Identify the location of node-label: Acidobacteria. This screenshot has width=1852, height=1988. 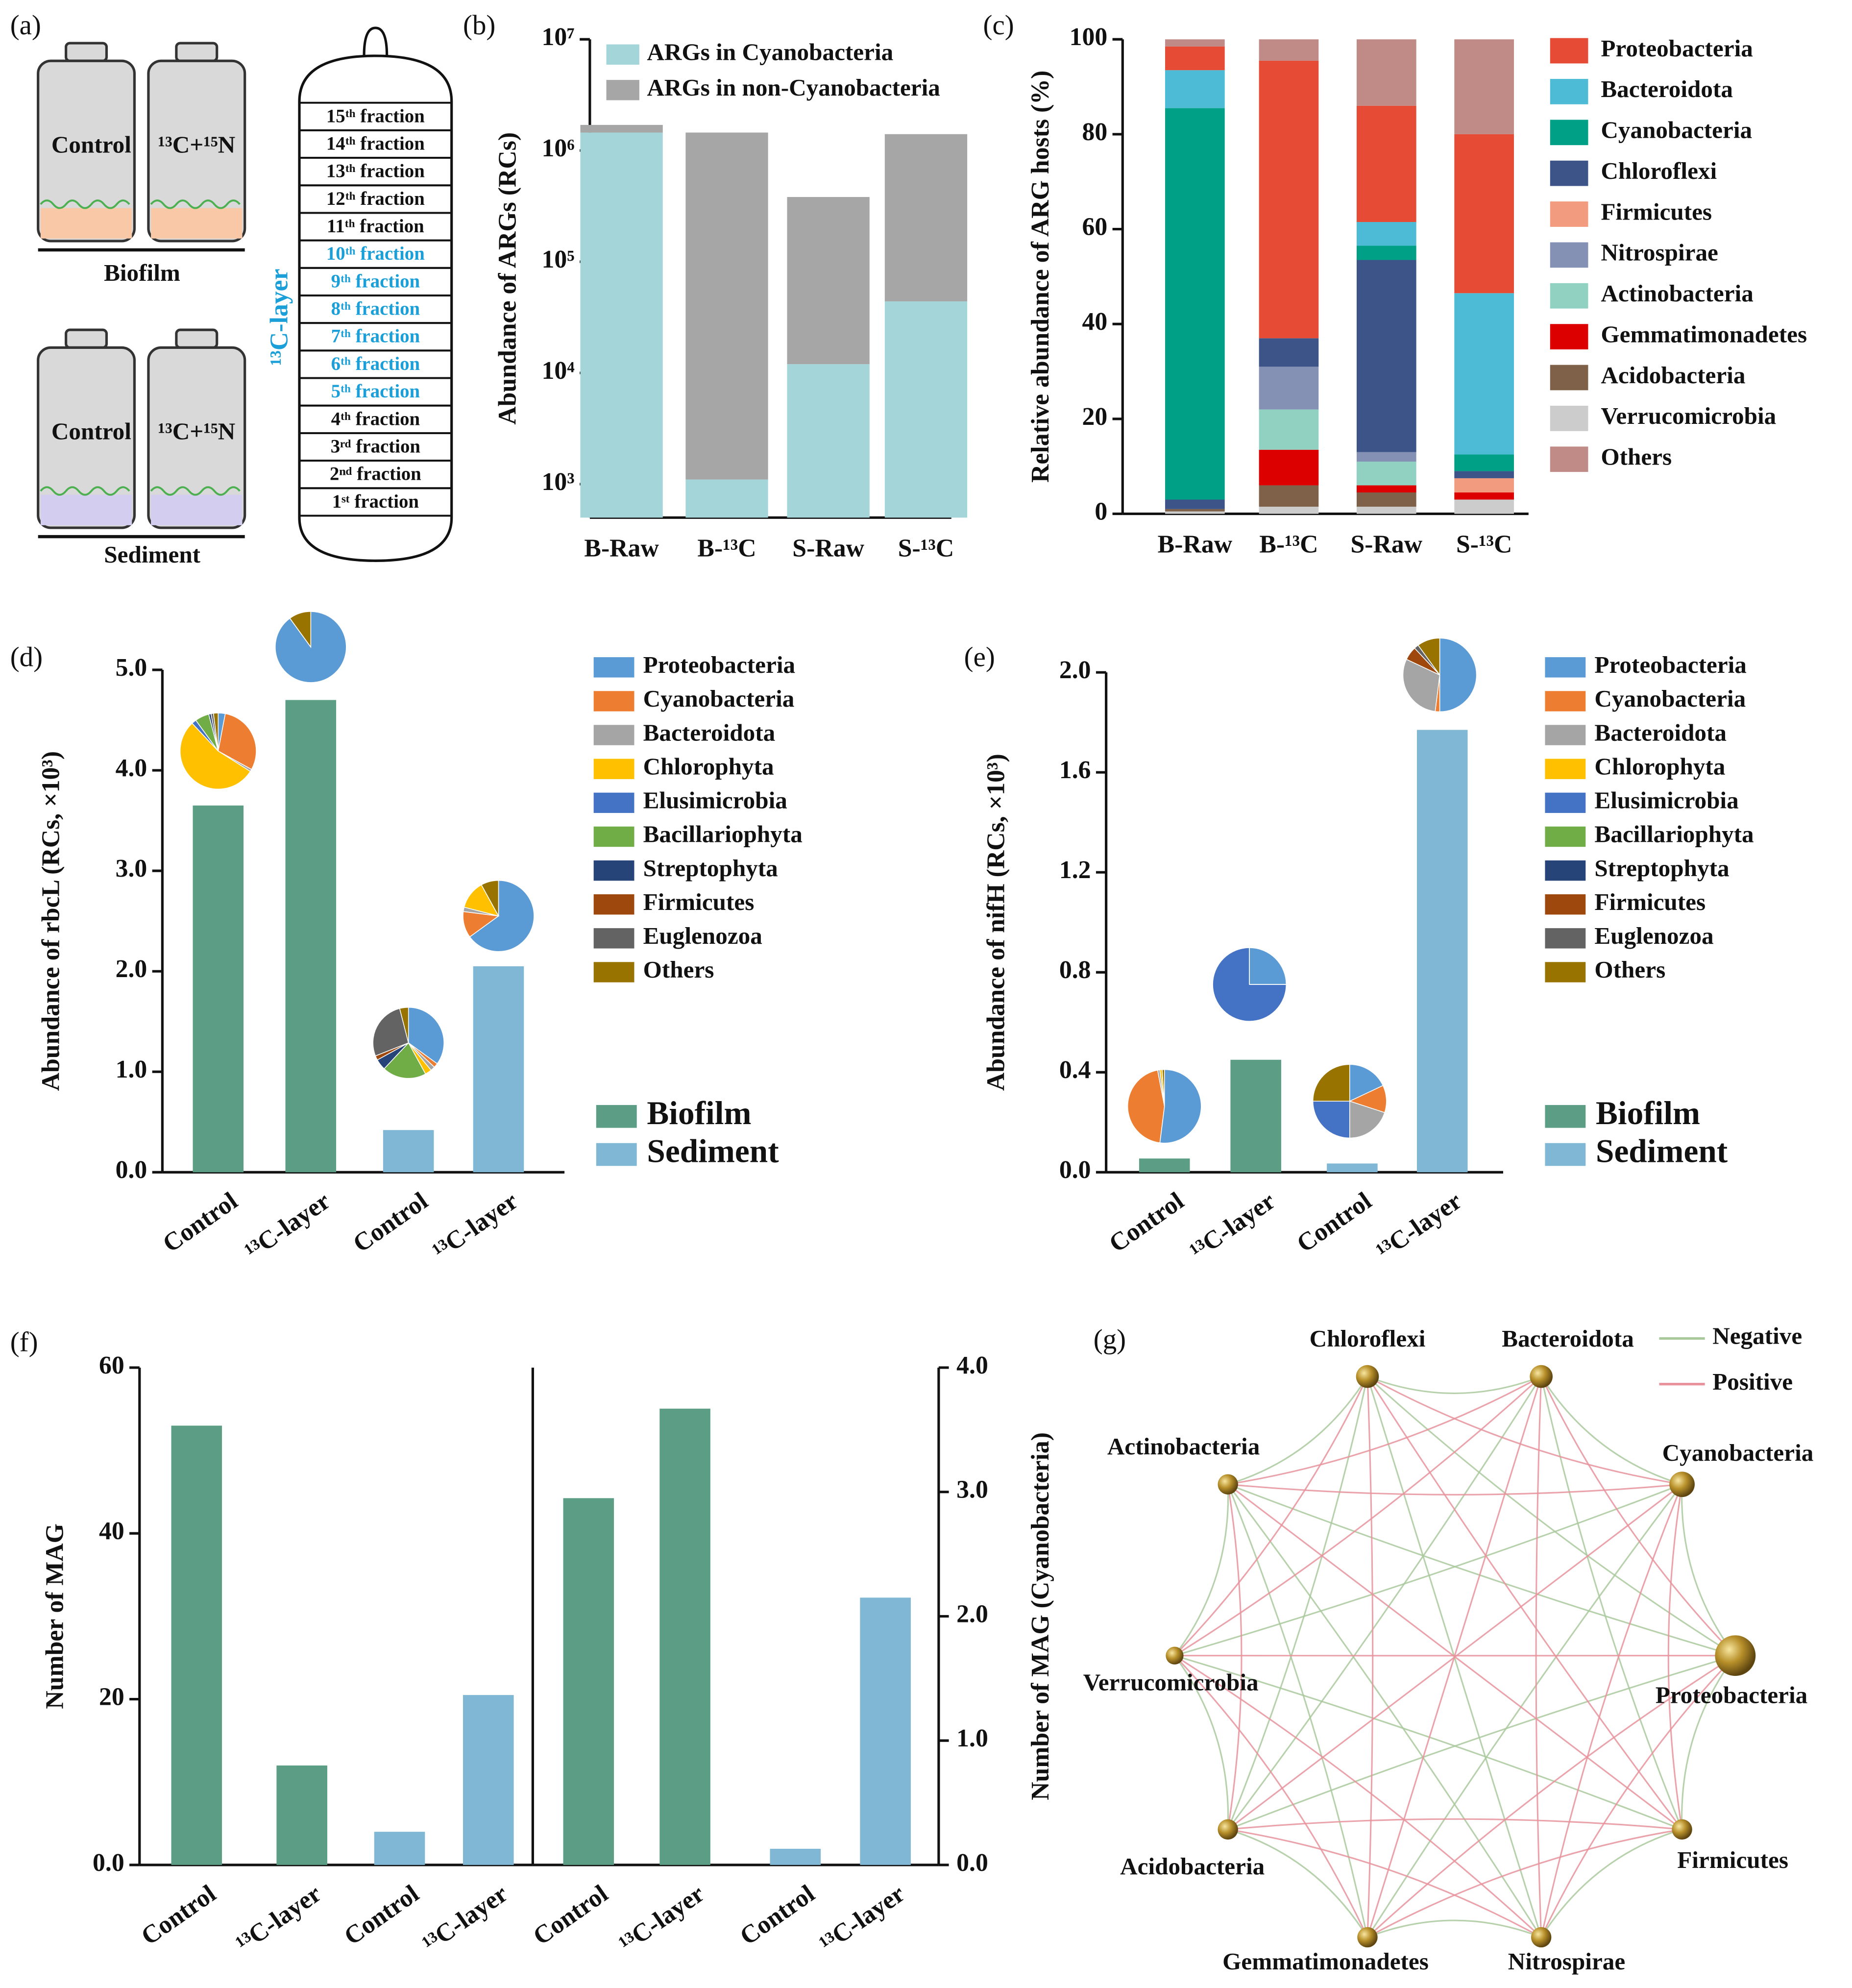
(1193, 1866).